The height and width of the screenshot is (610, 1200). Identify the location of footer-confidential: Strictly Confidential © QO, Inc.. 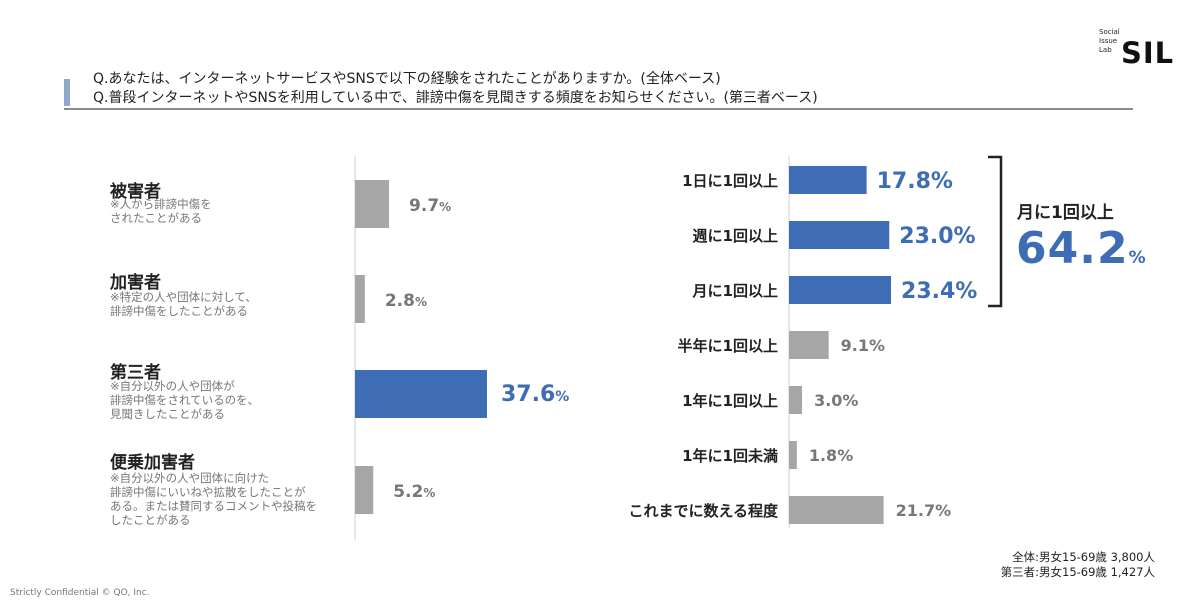
(80, 593).